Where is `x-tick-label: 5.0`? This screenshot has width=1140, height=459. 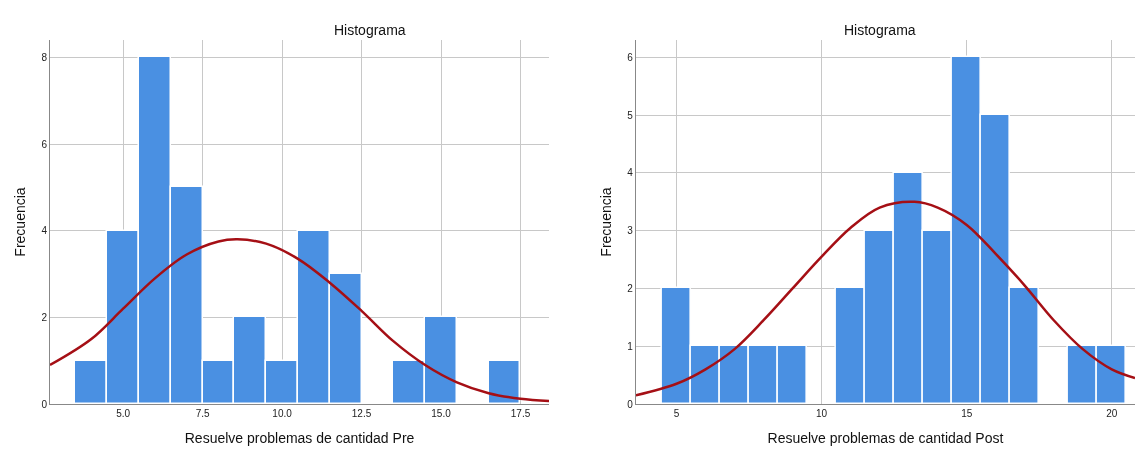 x-tick-label: 5.0 is located at coordinates (123, 413).